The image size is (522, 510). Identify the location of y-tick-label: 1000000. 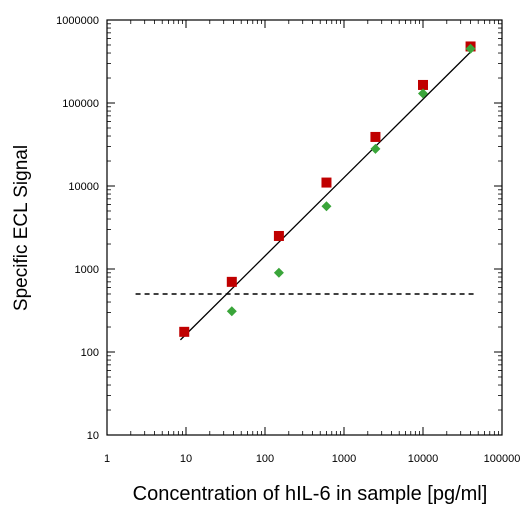
(77, 21).